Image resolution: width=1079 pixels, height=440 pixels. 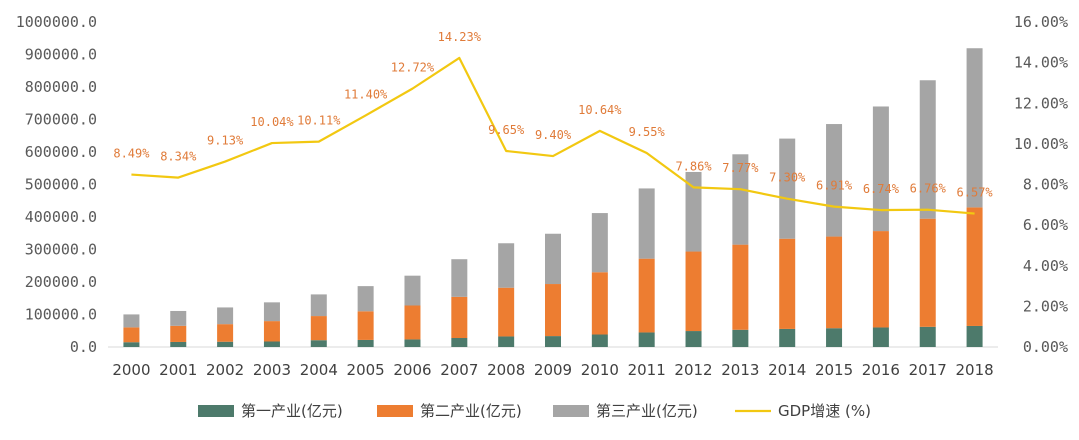 I want to click on gdp-growth-label: 12.72%, so click(x=413, y=68).